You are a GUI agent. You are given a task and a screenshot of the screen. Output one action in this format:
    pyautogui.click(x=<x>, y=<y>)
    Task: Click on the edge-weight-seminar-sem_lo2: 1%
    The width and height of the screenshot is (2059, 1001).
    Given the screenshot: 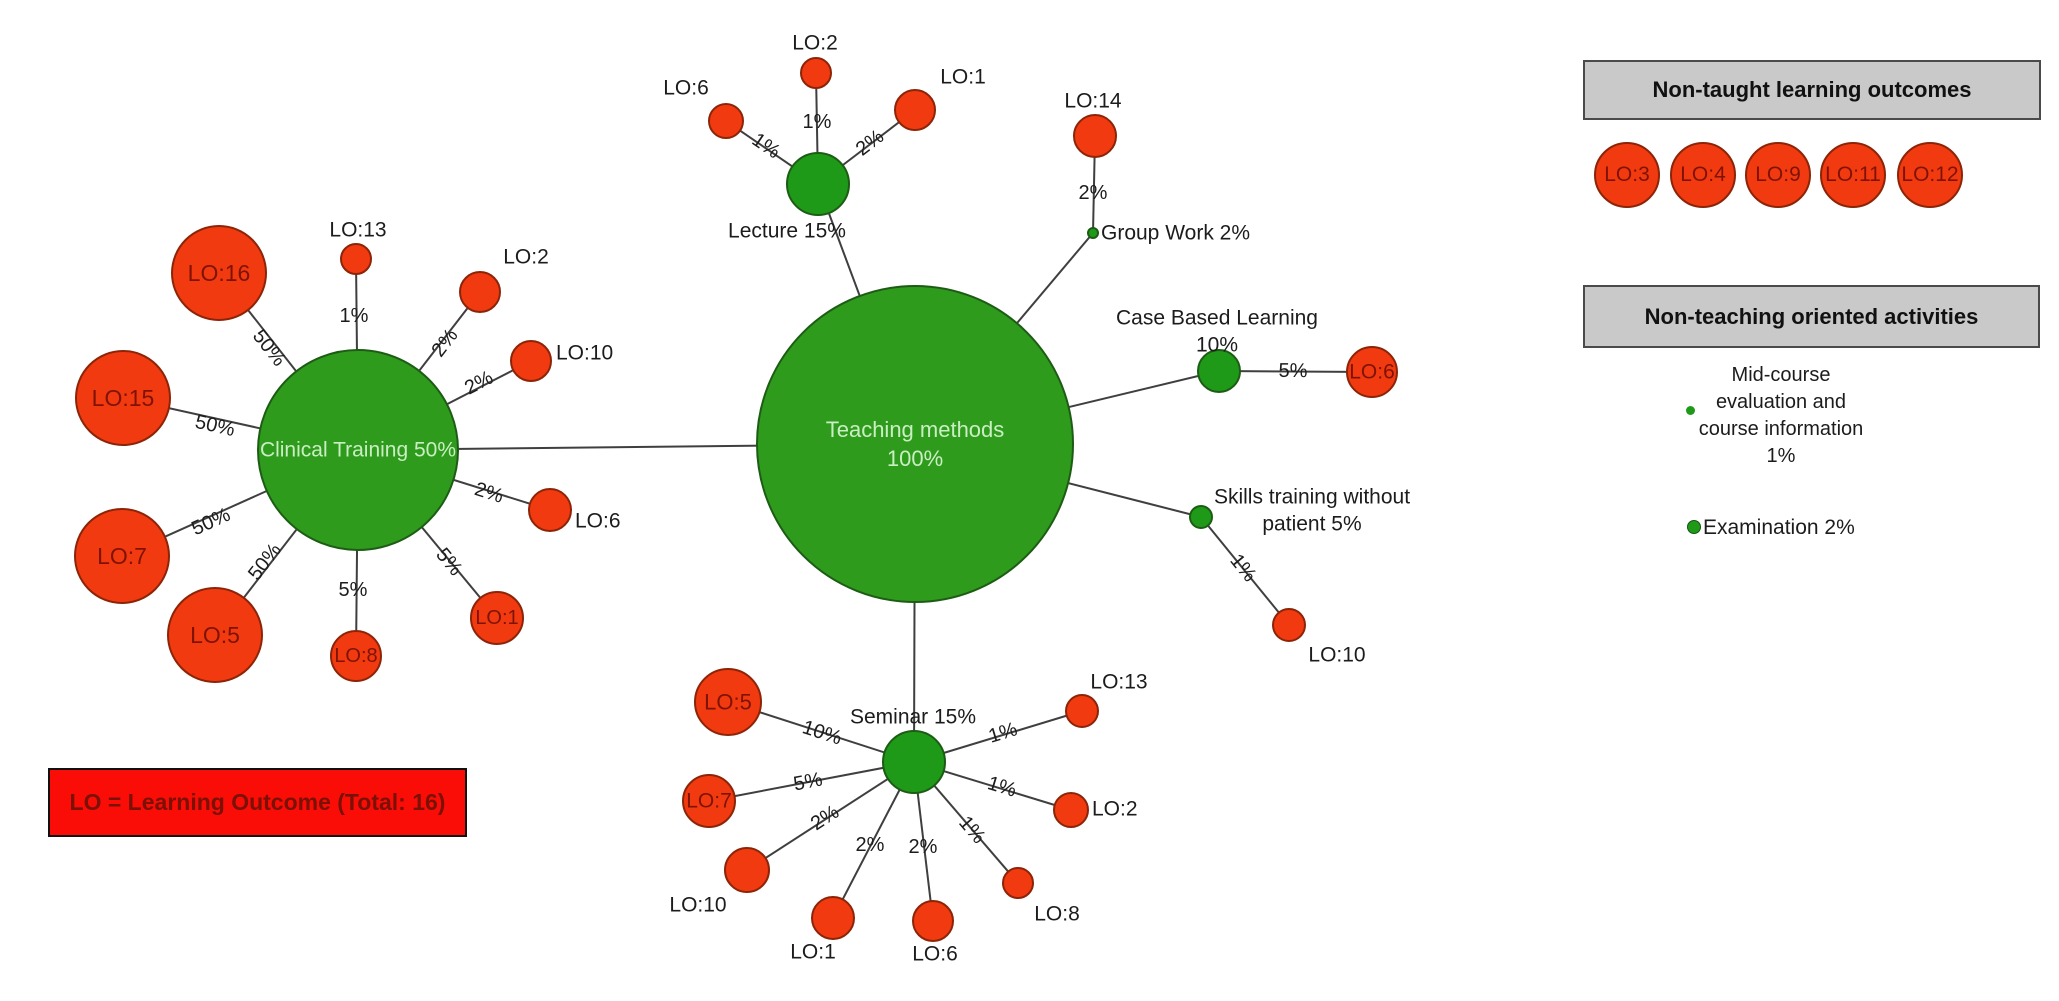 What is the action you would take?
    pyautogui.click(x=1002, y=787)
    